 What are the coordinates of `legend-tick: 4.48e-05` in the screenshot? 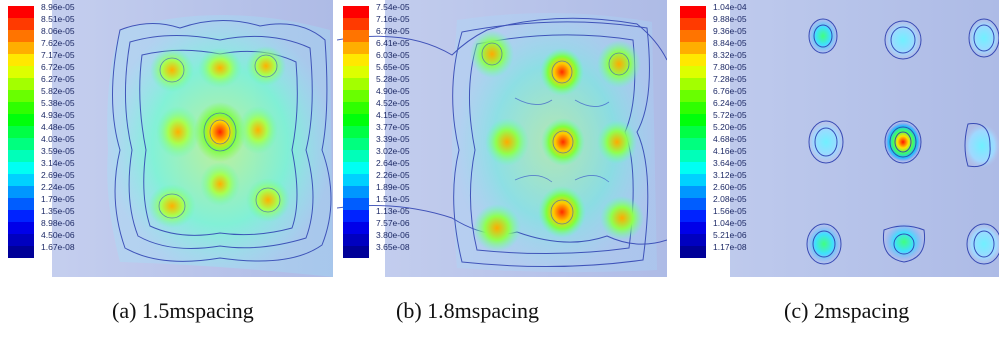 It's located at (58, 127).